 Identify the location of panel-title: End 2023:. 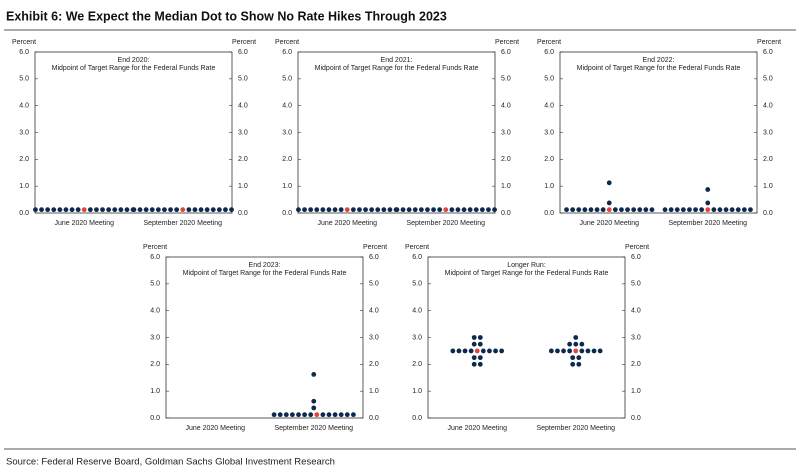
(265, 265).